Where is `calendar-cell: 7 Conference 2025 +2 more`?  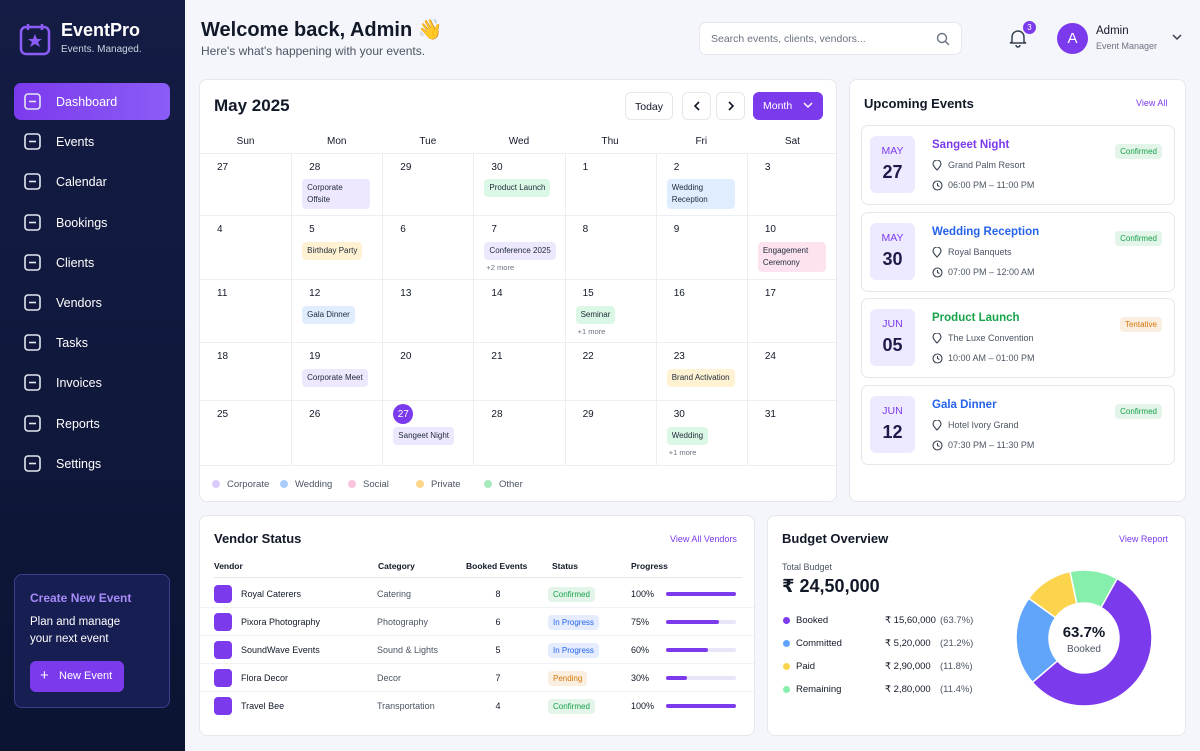 calendar-cell: 7 Conference 2025 +2 more is located at coordinates (519, 247).